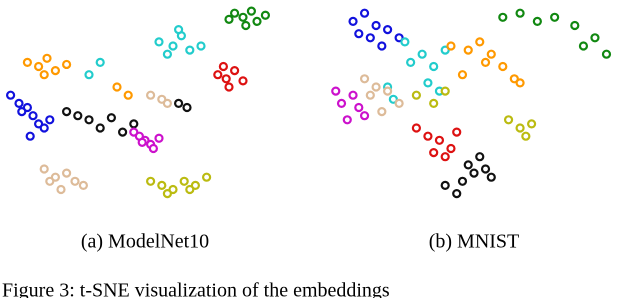 The height and width of the screenshot is (298, 624). Describe the element at coordinates (474, 242) in the screenshot. I see `panel-caption: (b) MNIST` at that location.